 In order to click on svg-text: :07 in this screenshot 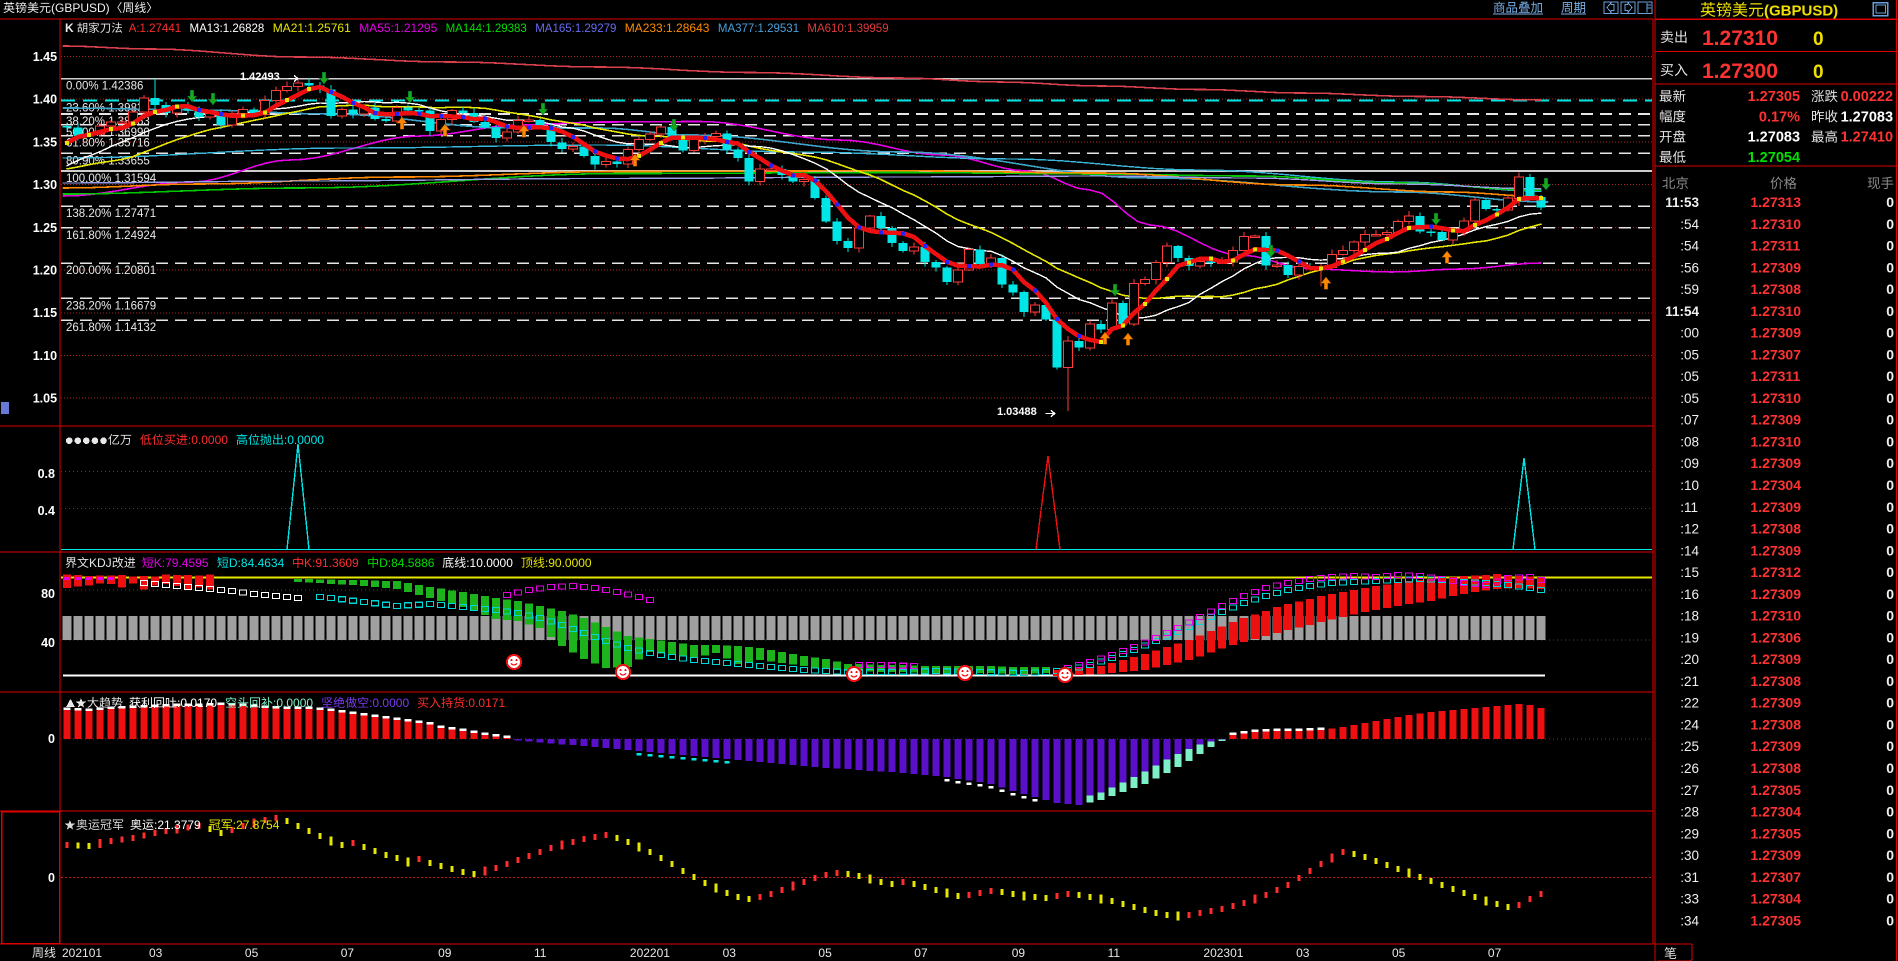, I will do `click(1689, 420)`.